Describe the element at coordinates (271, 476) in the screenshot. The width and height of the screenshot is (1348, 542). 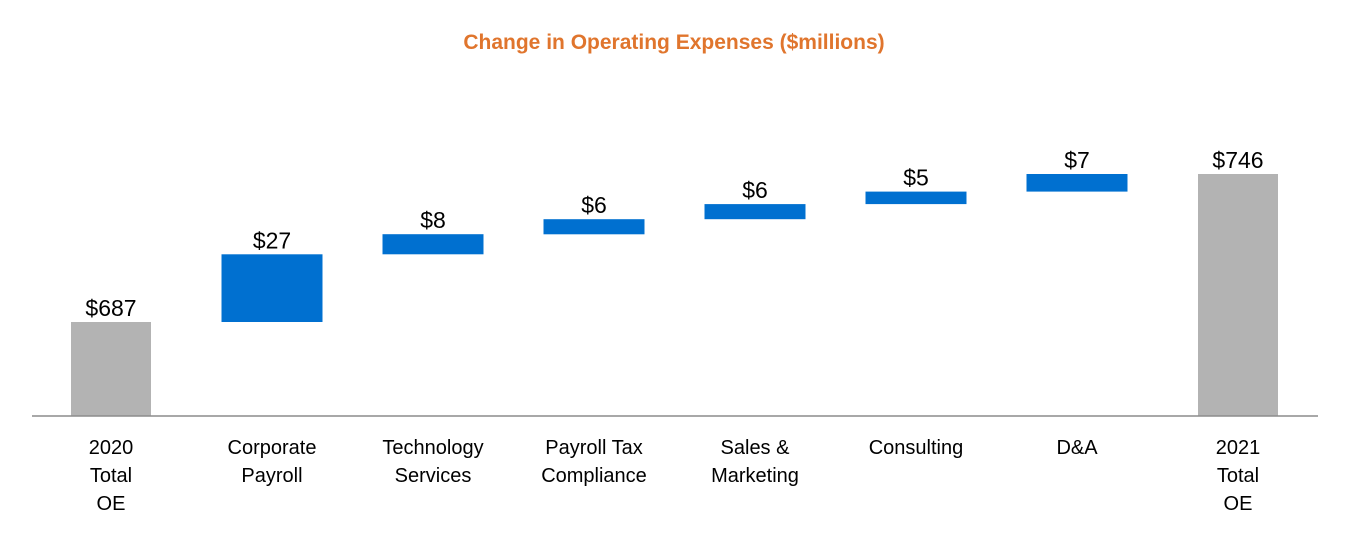
I see `x-tick-label-line: Payroll` at that location.